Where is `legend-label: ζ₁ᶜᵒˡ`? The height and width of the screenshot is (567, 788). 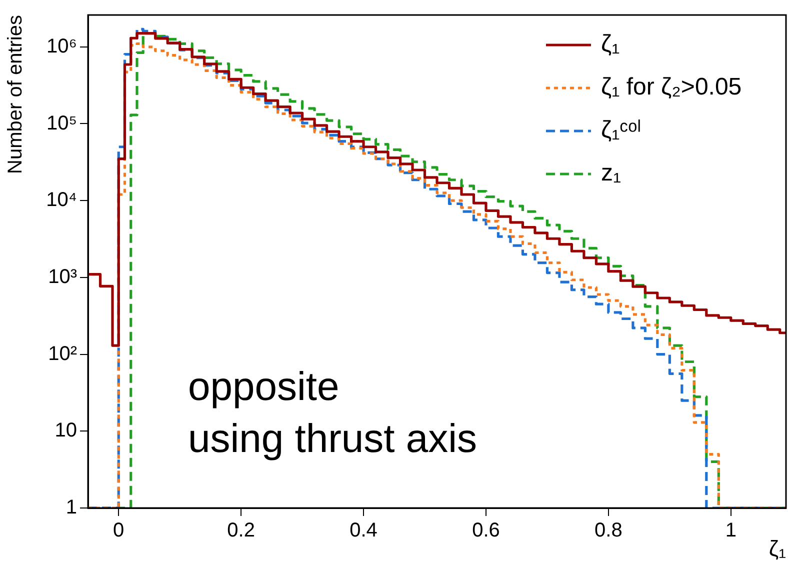
legend-label: ζ₁ᶜᵒˡ is located at coordinates (621, 130).